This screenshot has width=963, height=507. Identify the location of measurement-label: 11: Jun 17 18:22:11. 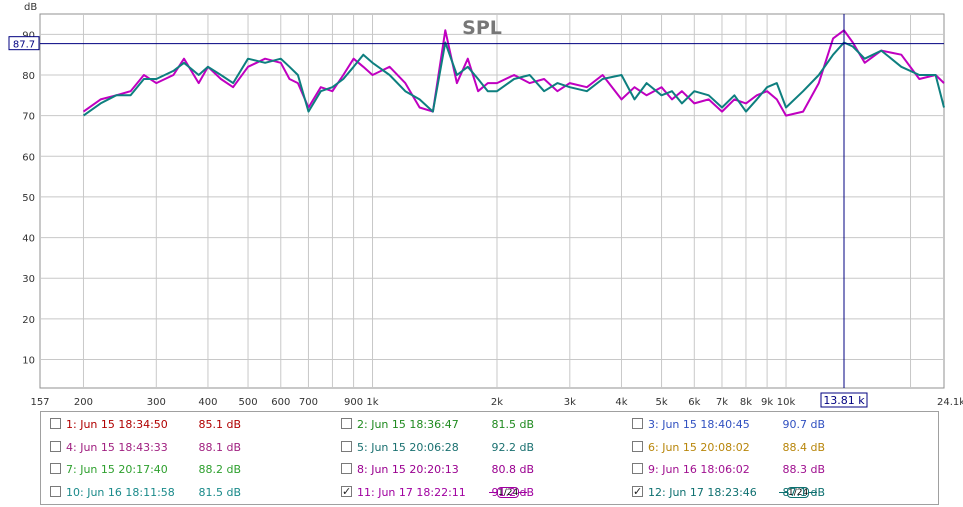
(411, 492).